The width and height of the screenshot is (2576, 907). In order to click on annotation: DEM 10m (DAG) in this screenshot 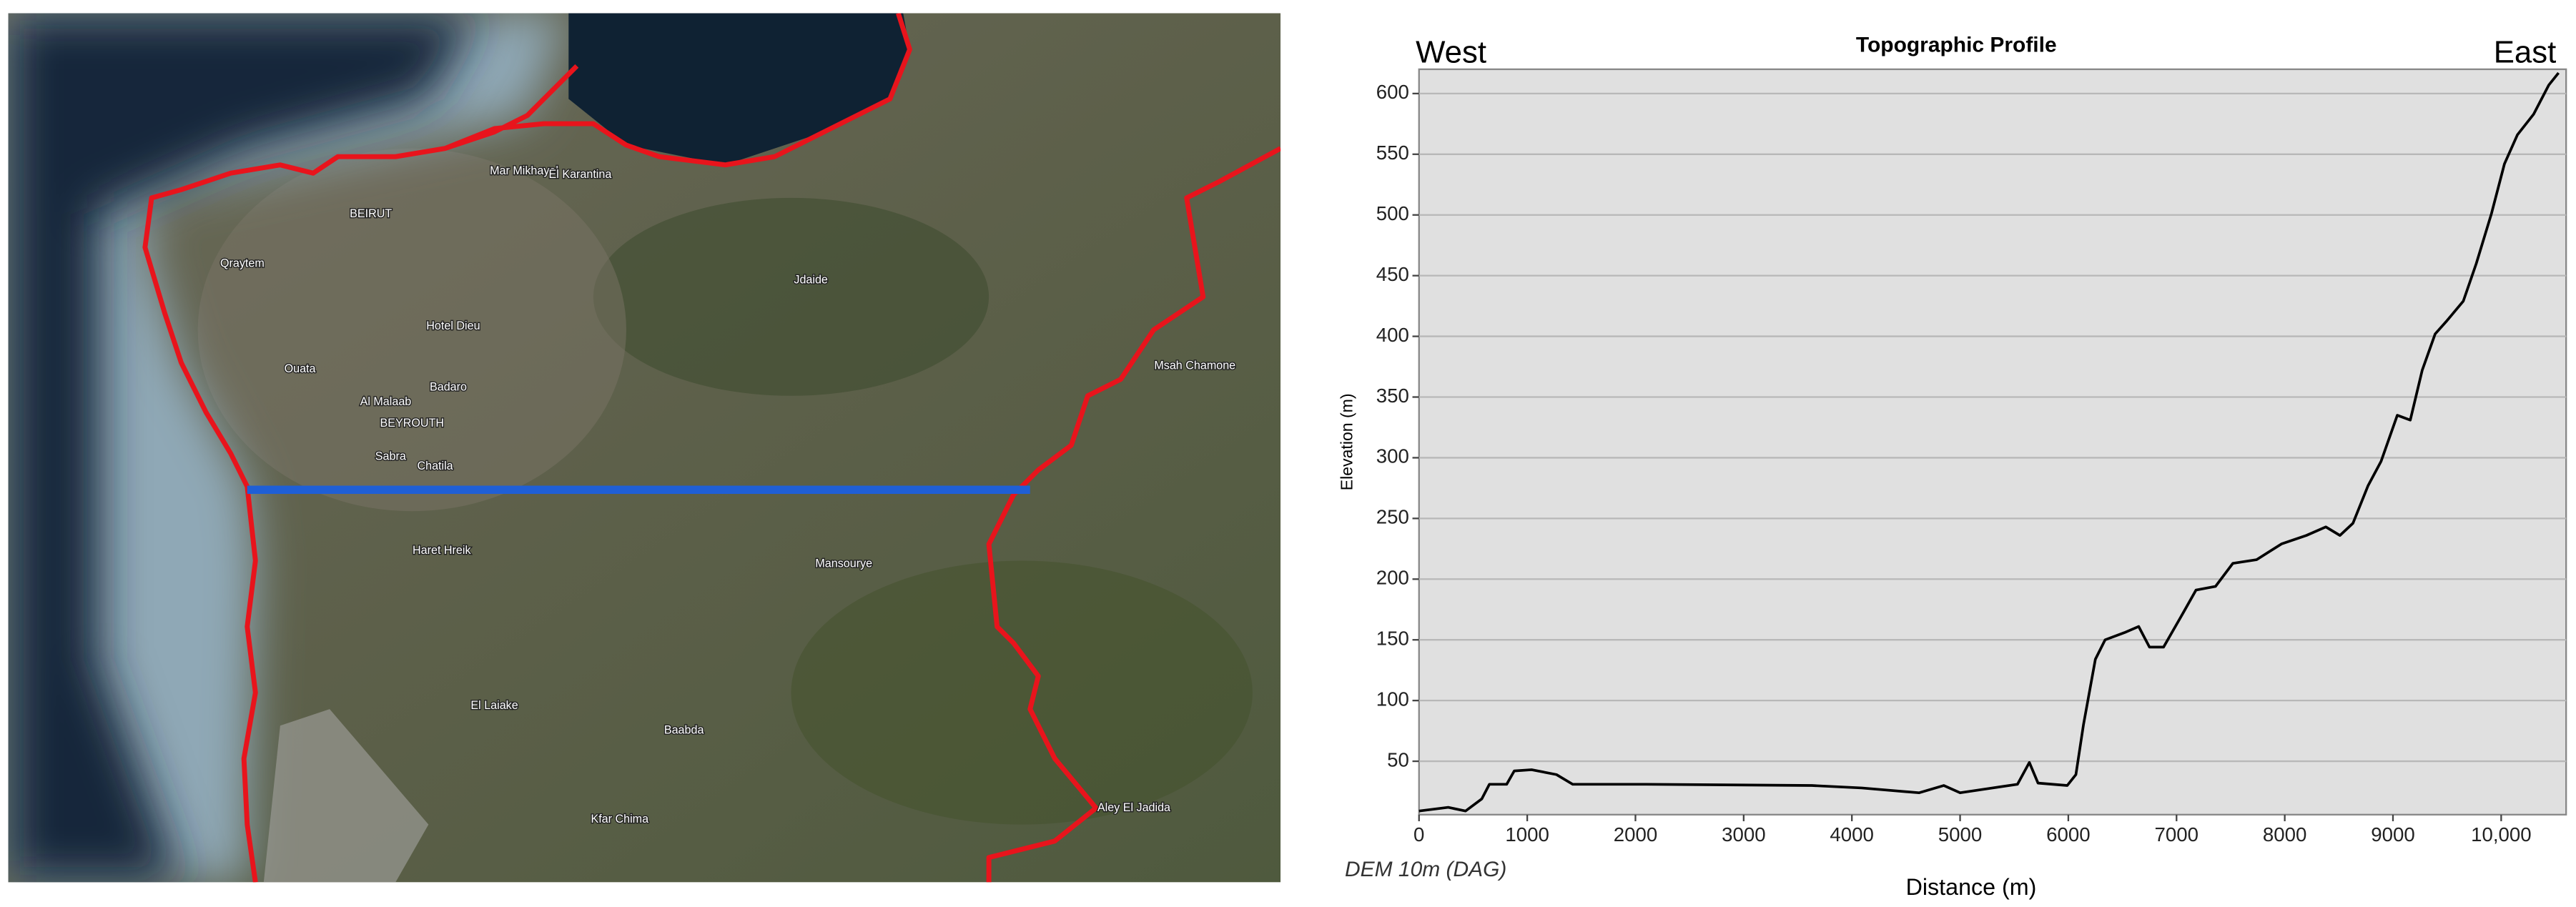, I will do `click(1425, 870)`.